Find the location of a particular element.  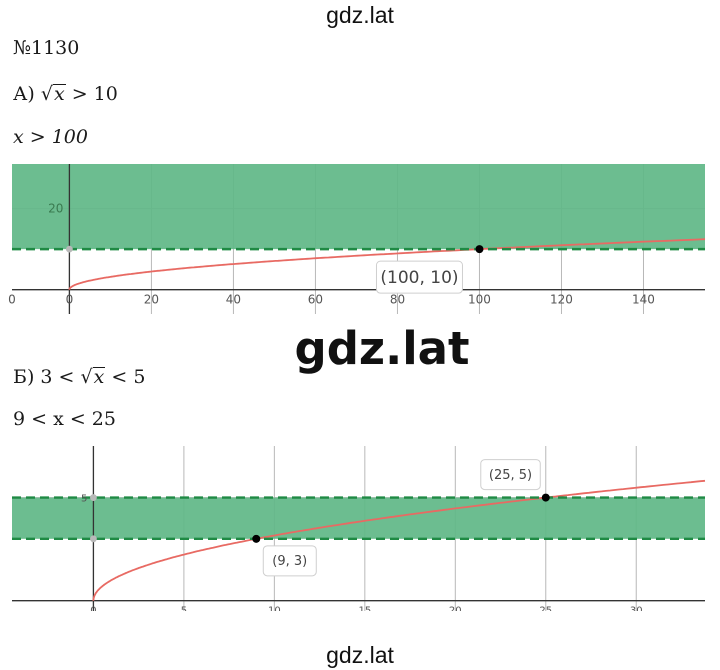

part-a-answer: x > 100 is located at coordinates (50, 137).